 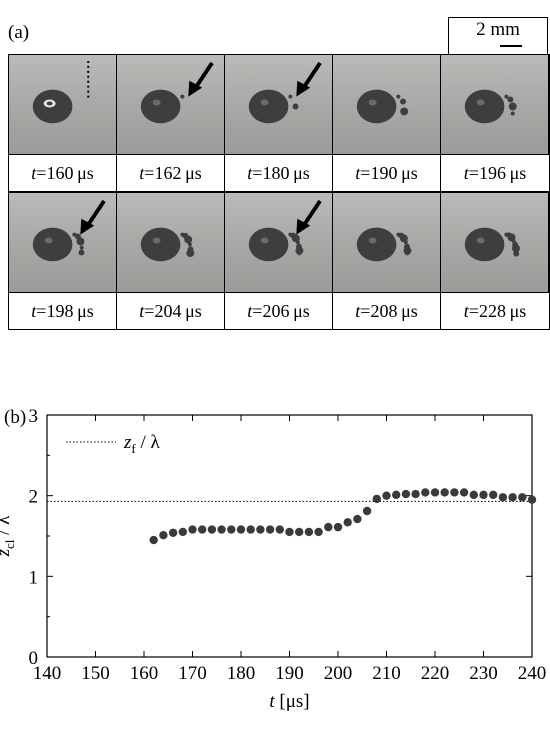 I want to click on panel-b-label: (b), so click(x=15, y=417).